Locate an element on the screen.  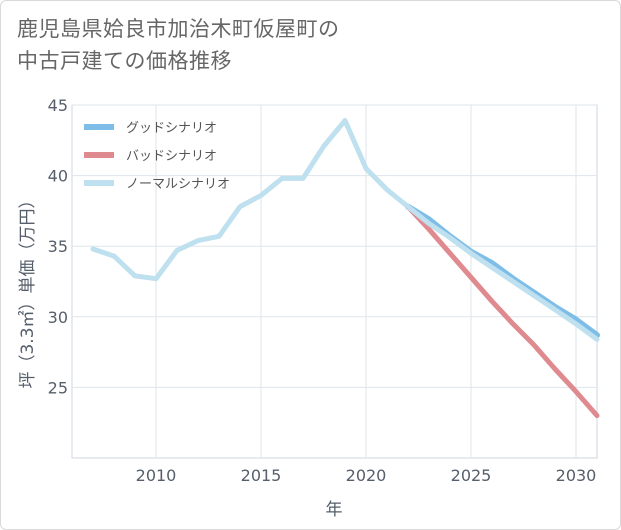
x-axis-ticks: 2010 2015 2020 2025 2030 is located at coordinates (366, 475).